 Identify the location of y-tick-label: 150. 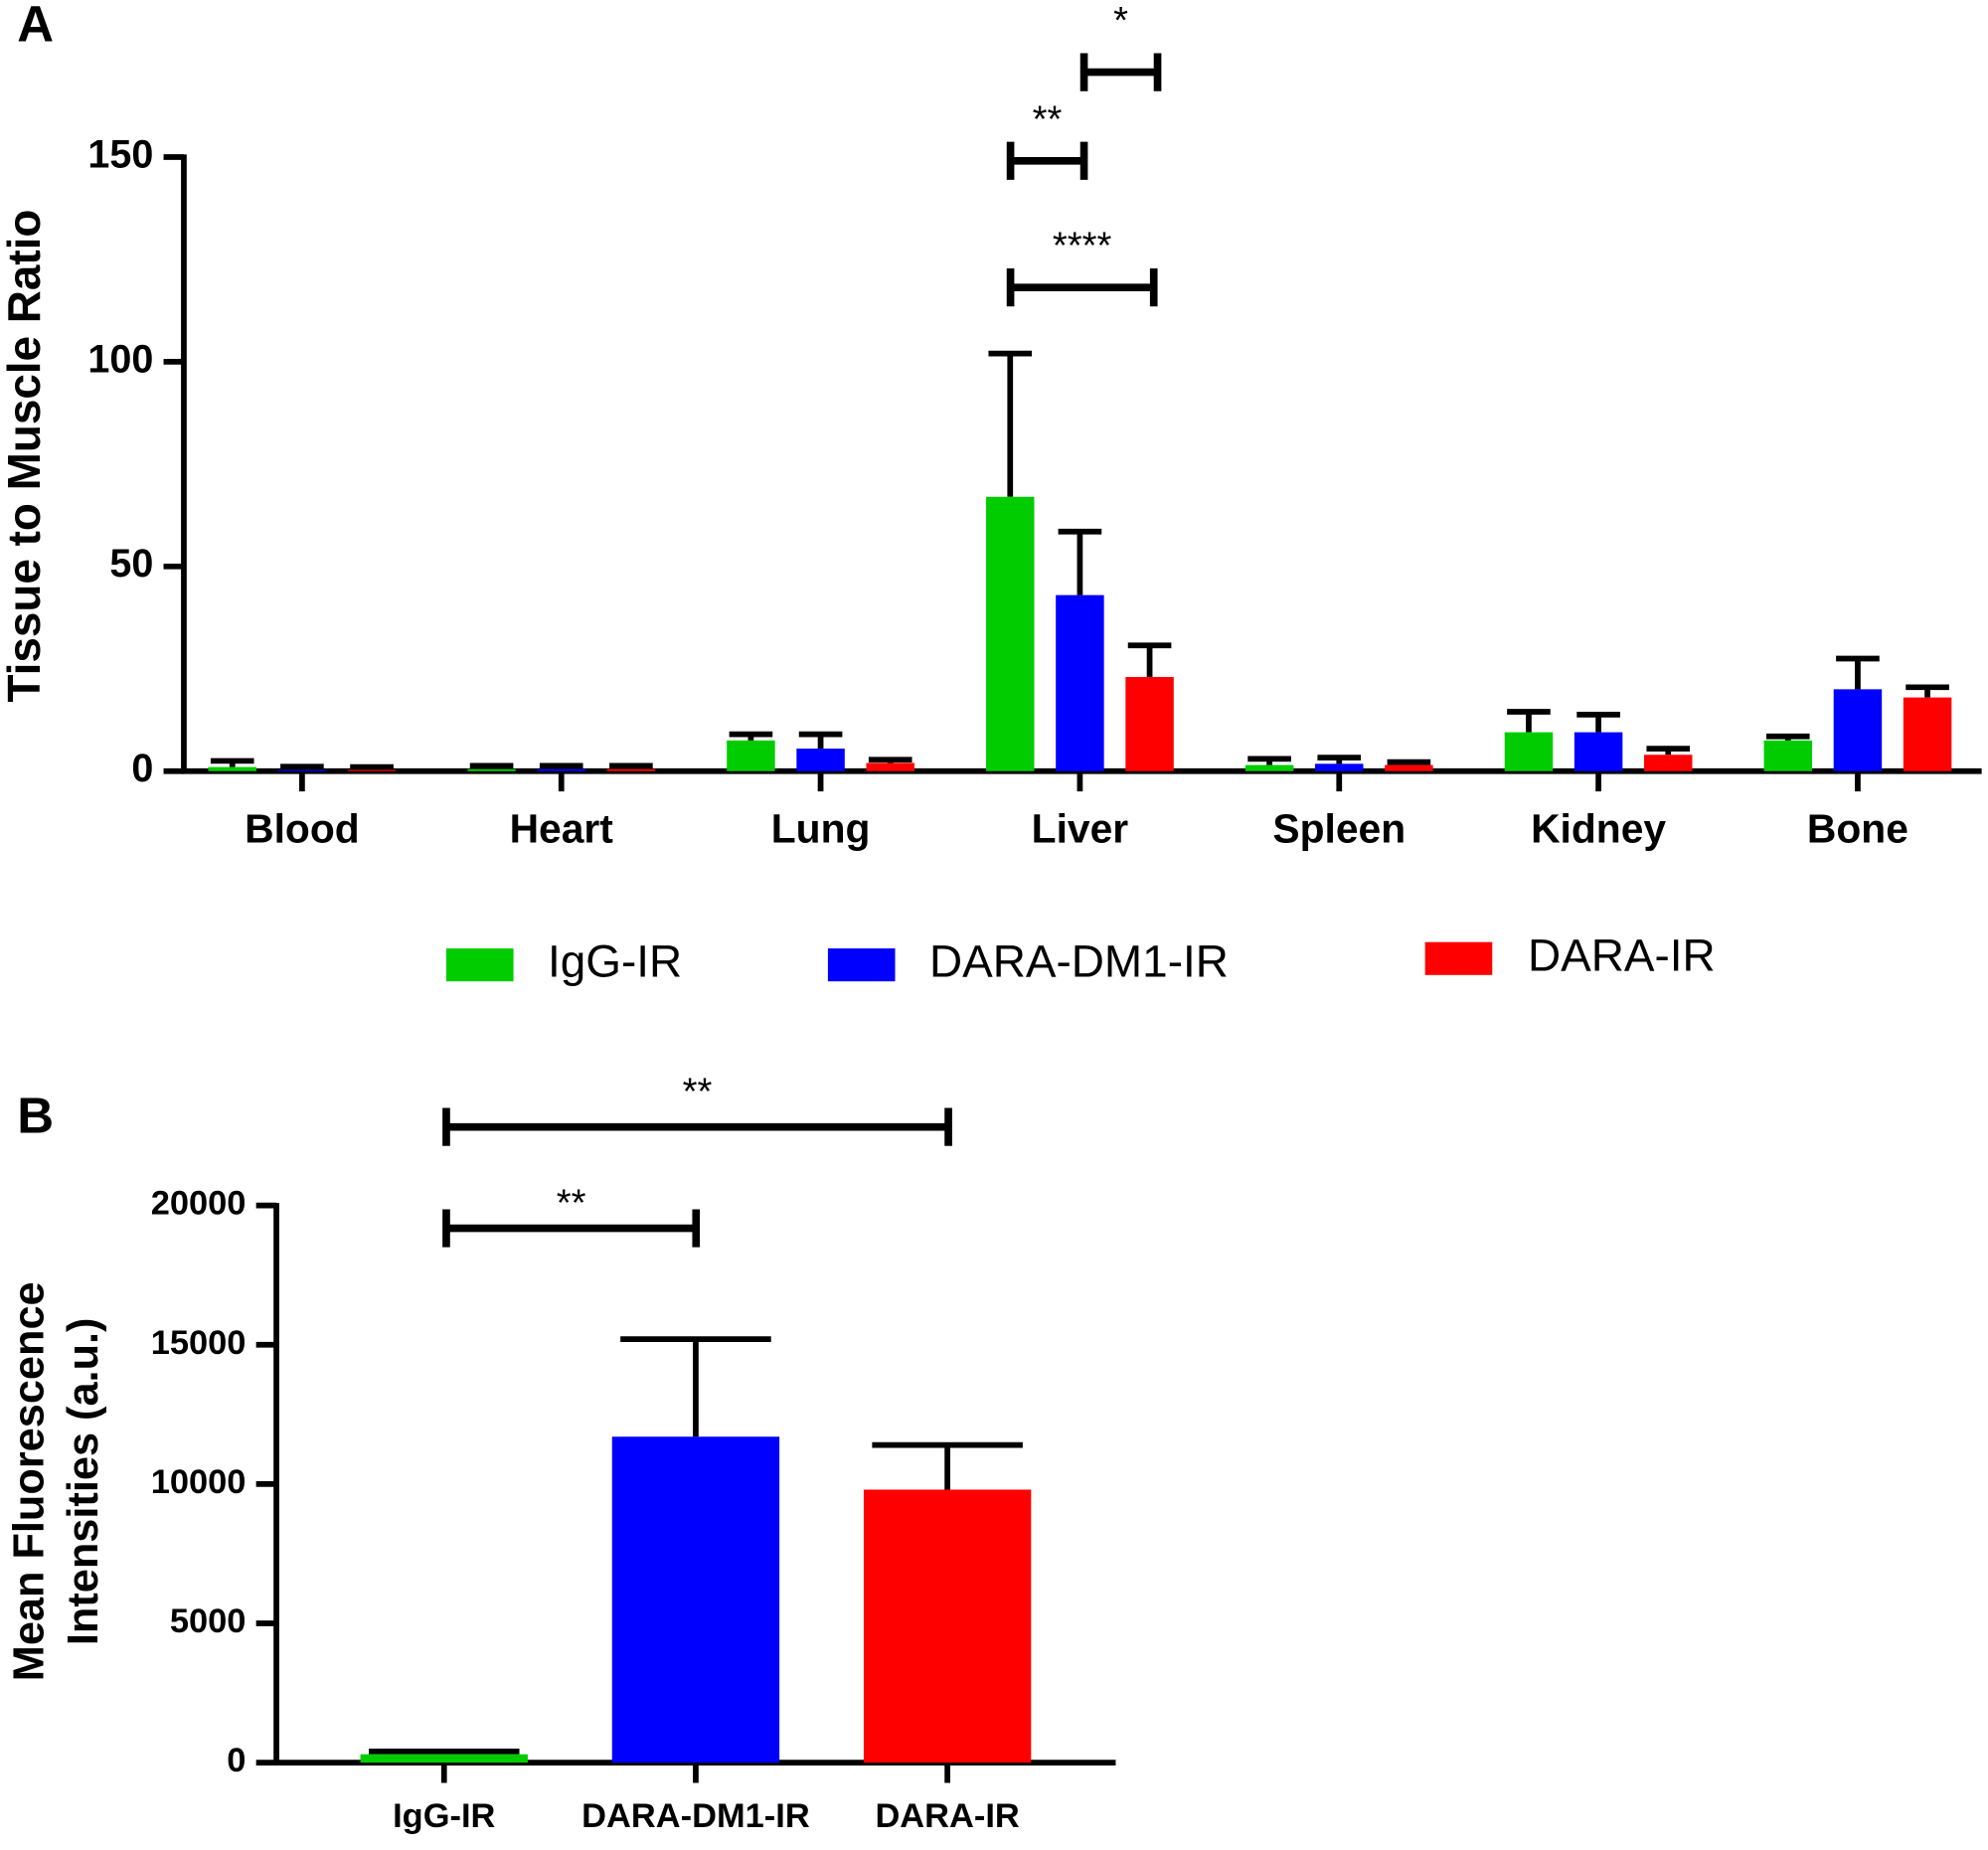
(120, 154).